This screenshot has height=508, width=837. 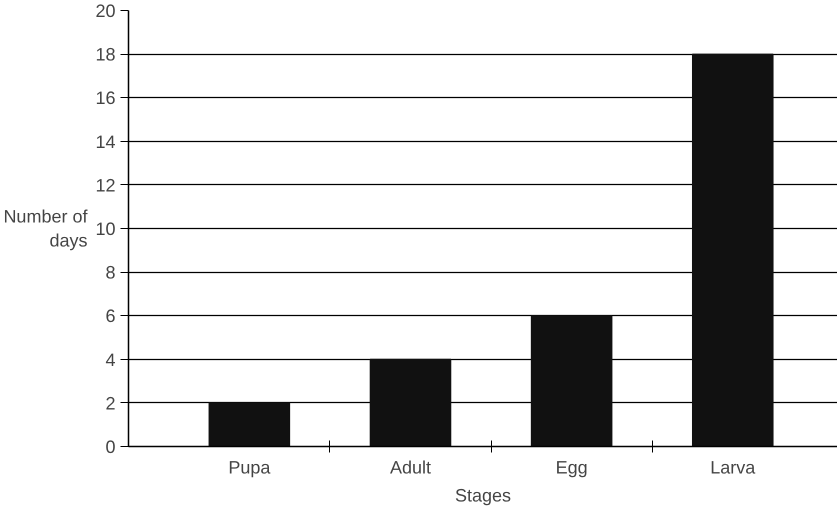 What do you see at coordinates (105, 185) in the screenshot?
I see `y-tick-label: 12` at bounding box center [105, 185].